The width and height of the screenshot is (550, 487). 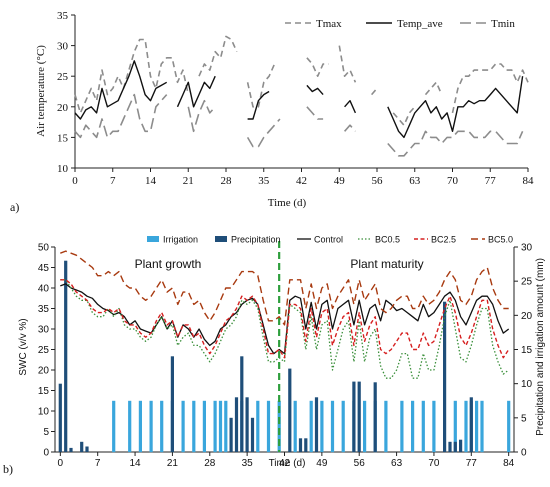 What do you see at coordinates (75, 181) in the screenshot?
I see `panel-a-x-tick-label: 0` at bounding box center [75, 181].